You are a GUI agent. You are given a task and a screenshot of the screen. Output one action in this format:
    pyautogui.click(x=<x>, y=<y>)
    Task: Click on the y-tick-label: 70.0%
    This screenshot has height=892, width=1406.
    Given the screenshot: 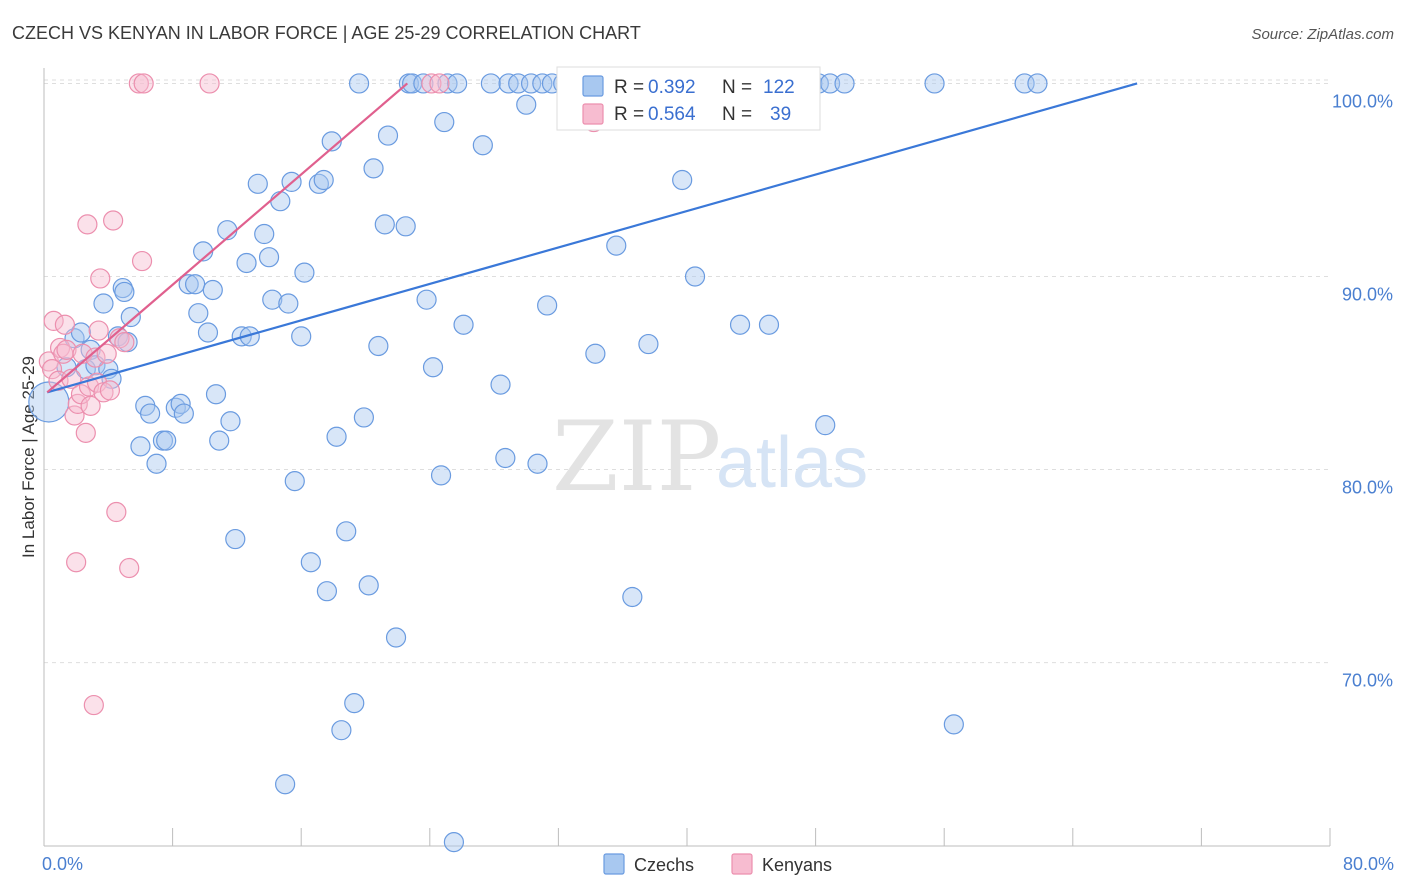 What is the action you would take?
    pyautogui.click(x=1367, y=681)
    